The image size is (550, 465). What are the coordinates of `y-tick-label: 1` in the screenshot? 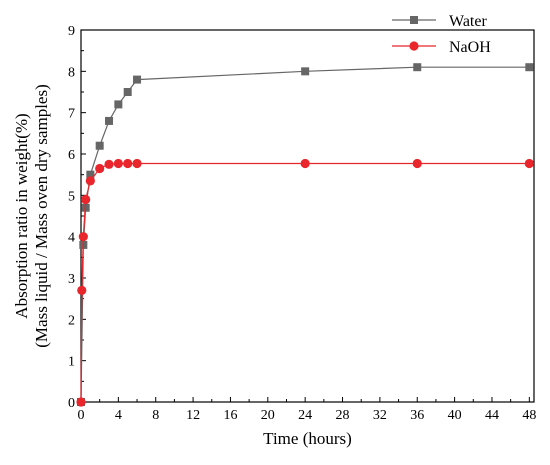 It's located at (71, 362).